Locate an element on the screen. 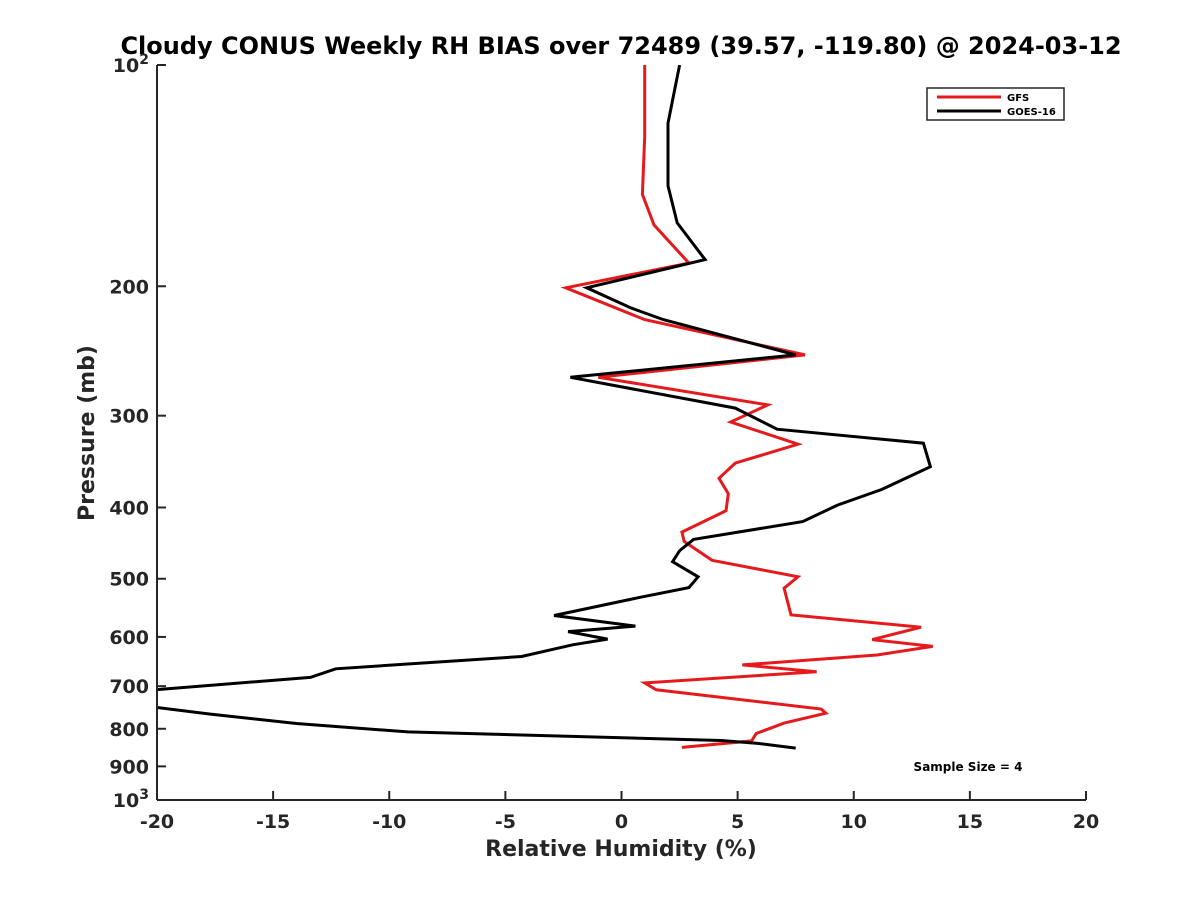 The image size is (1200, 900). x-tick-label: 20 is located at coordinates (1086, 822).